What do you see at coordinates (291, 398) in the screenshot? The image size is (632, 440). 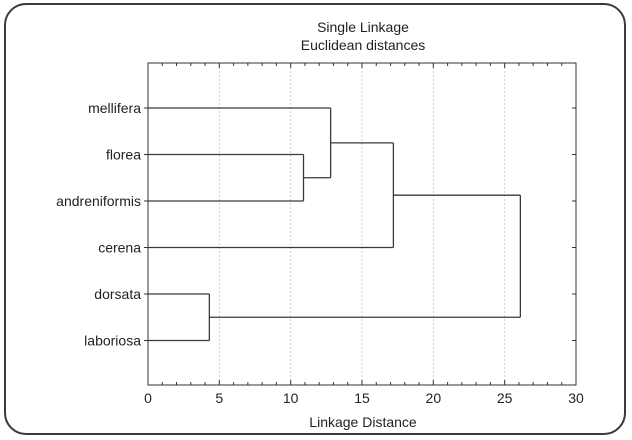 I see `x-tick-label: 10` at bounding box center [291, 398].